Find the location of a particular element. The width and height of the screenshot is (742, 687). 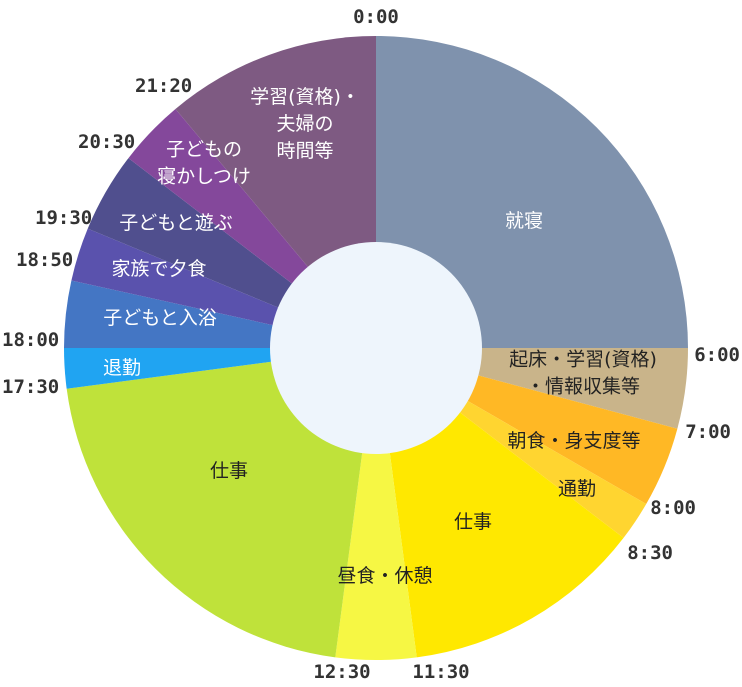

time-tick-label-12: 21:20 is located at coordinates (163, 86).